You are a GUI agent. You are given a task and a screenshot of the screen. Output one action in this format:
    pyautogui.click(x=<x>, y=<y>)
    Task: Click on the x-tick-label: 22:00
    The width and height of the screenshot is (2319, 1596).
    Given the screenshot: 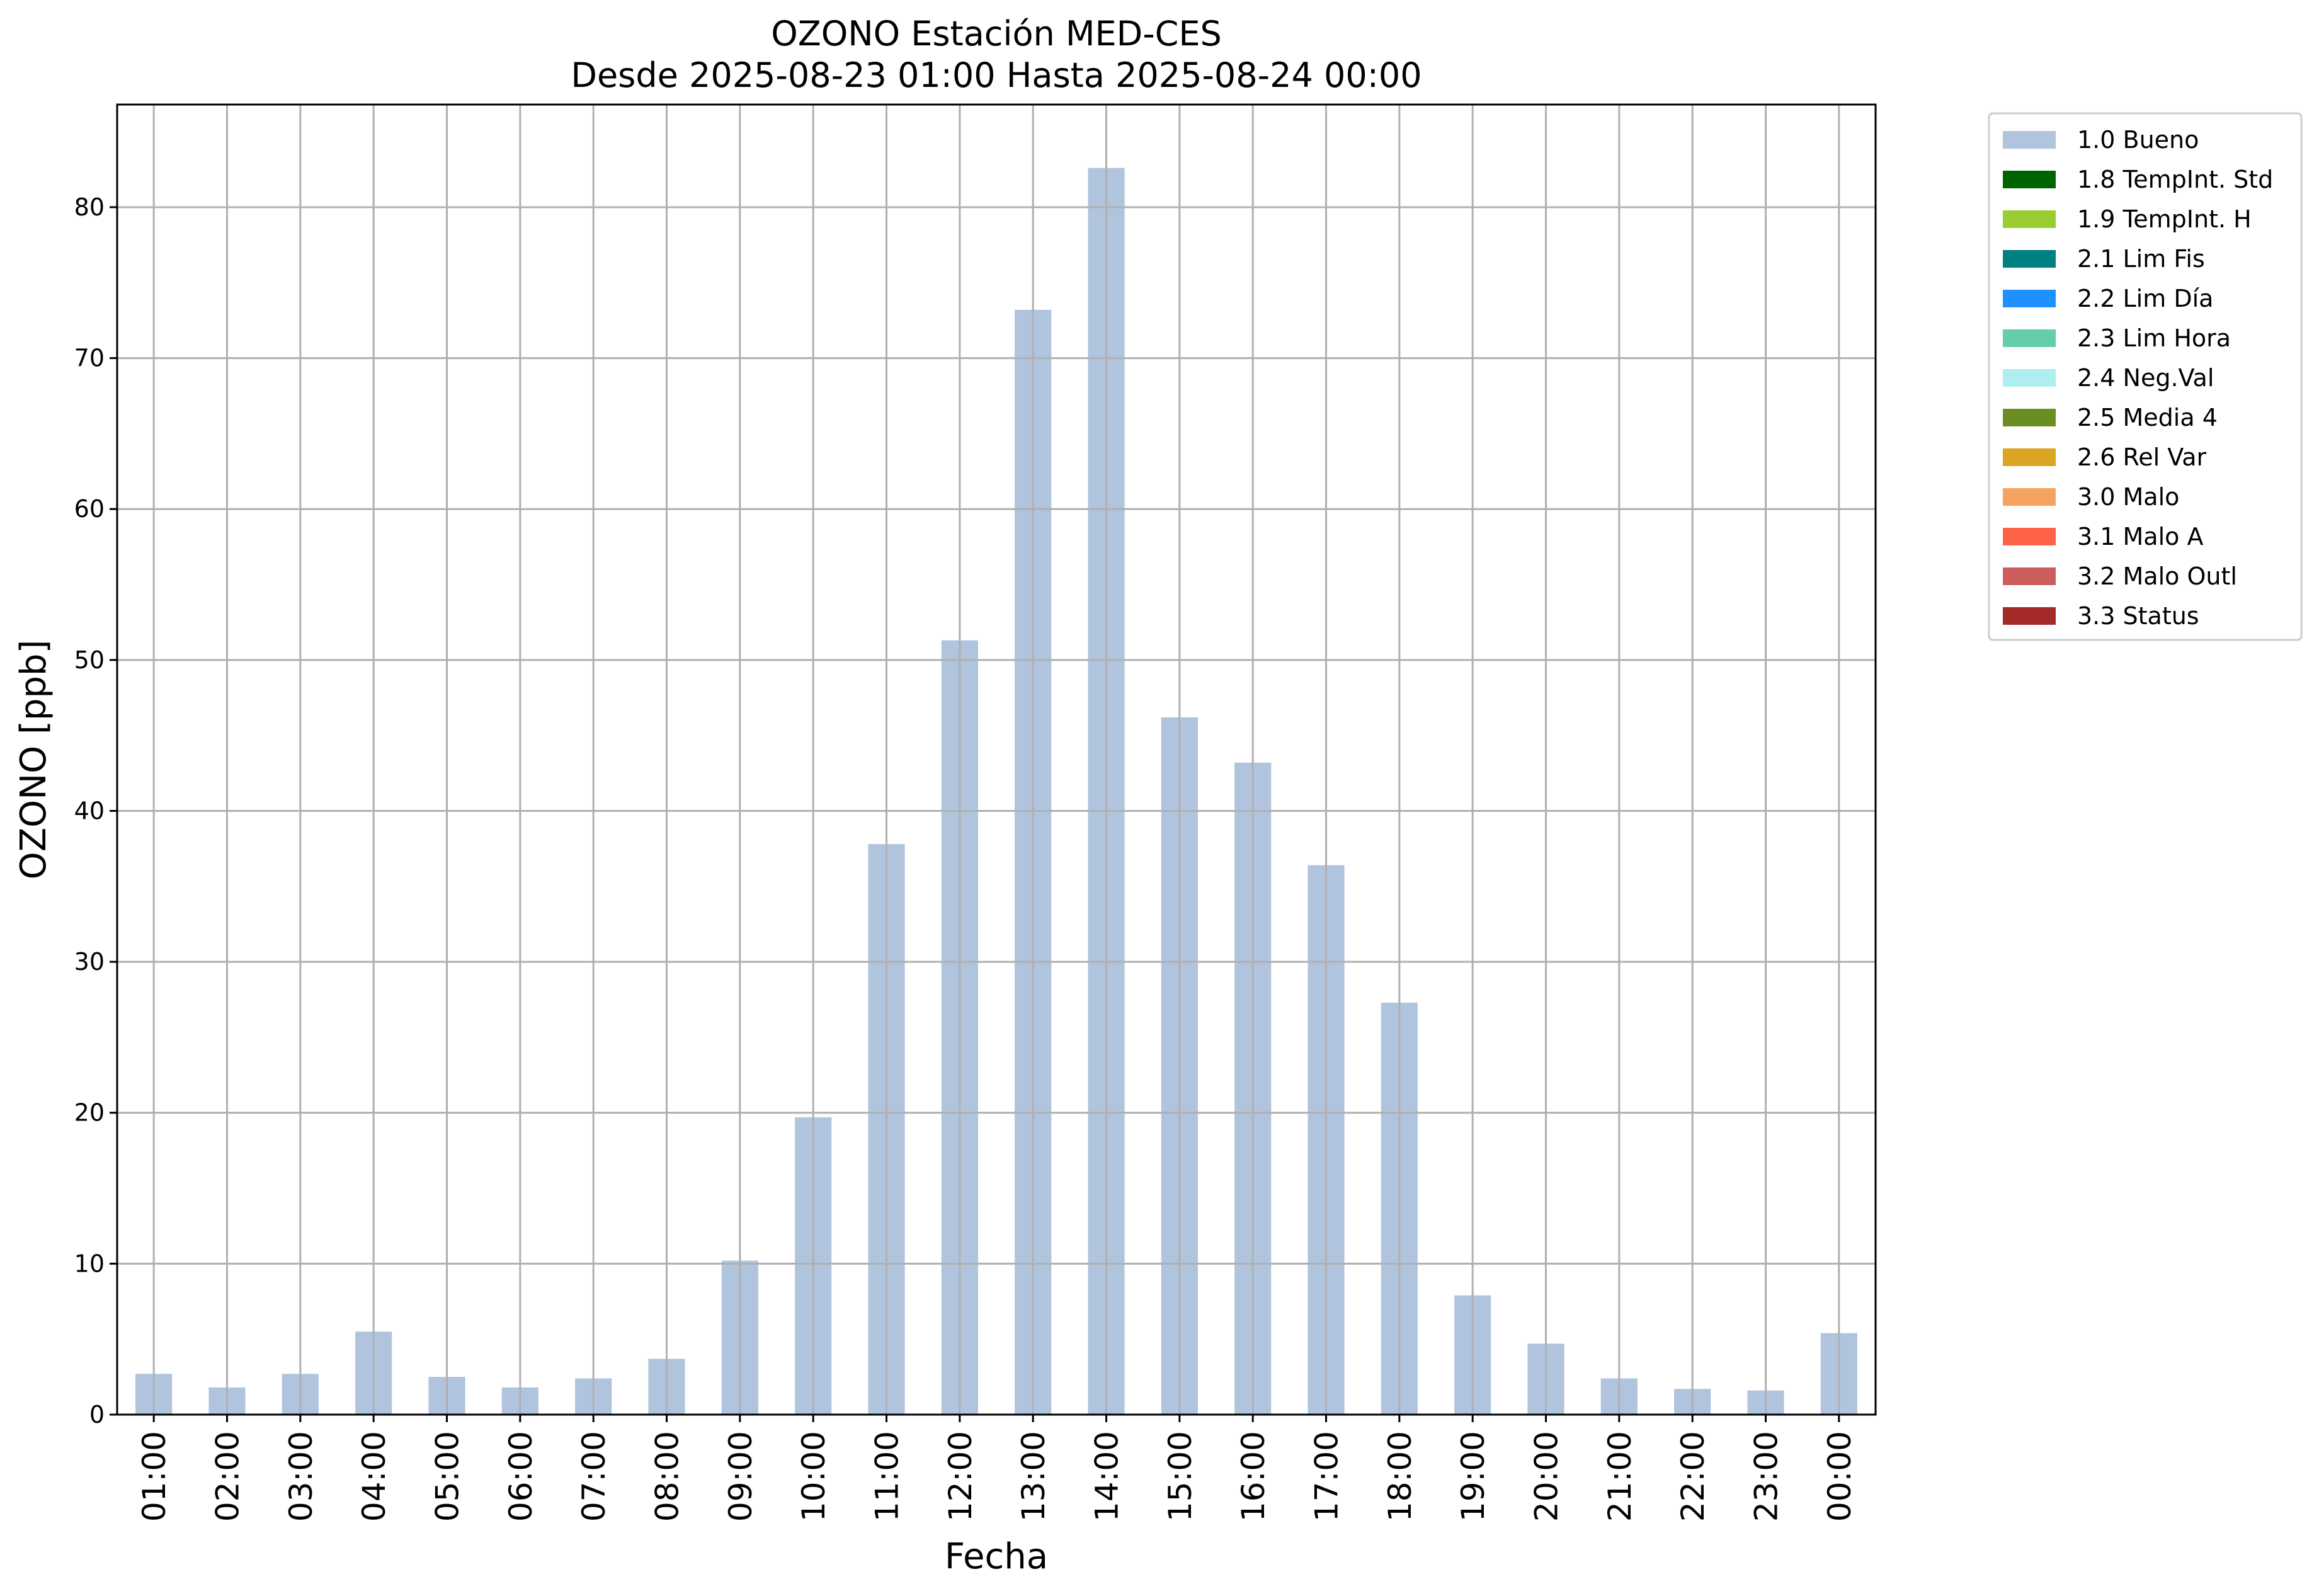 What is the action you would take?
    pyautogui.click(x=1693, y=1476)
    